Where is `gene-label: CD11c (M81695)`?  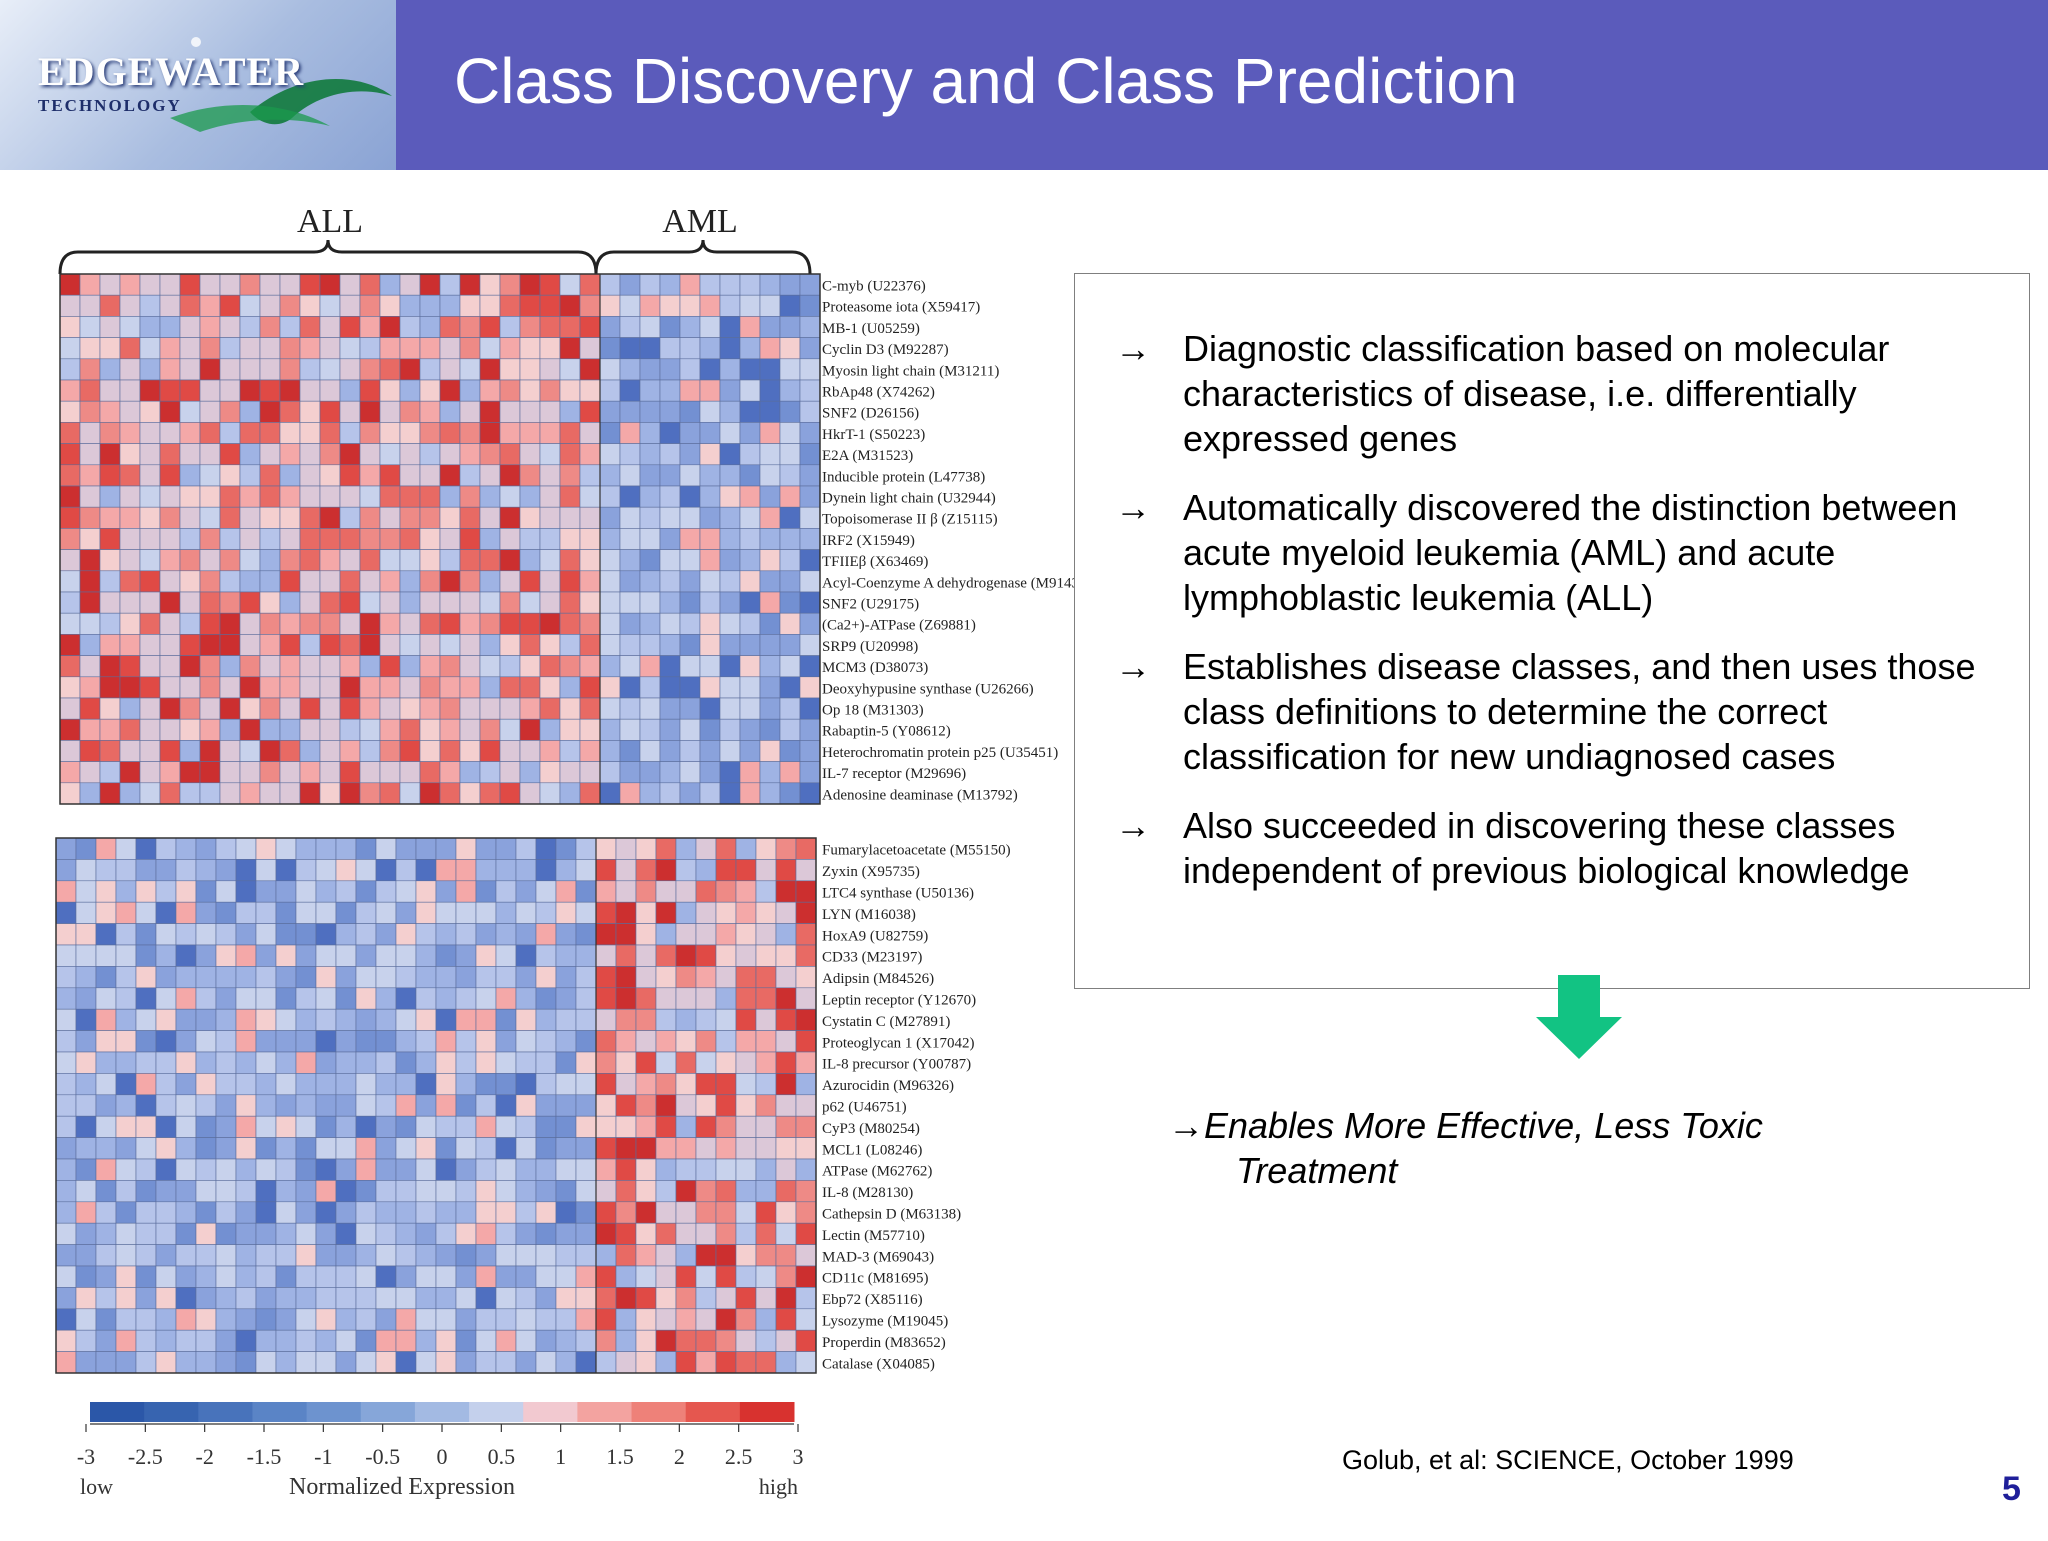
gene-label: CD11c (M81695) is located at coordinates (875, 1279).